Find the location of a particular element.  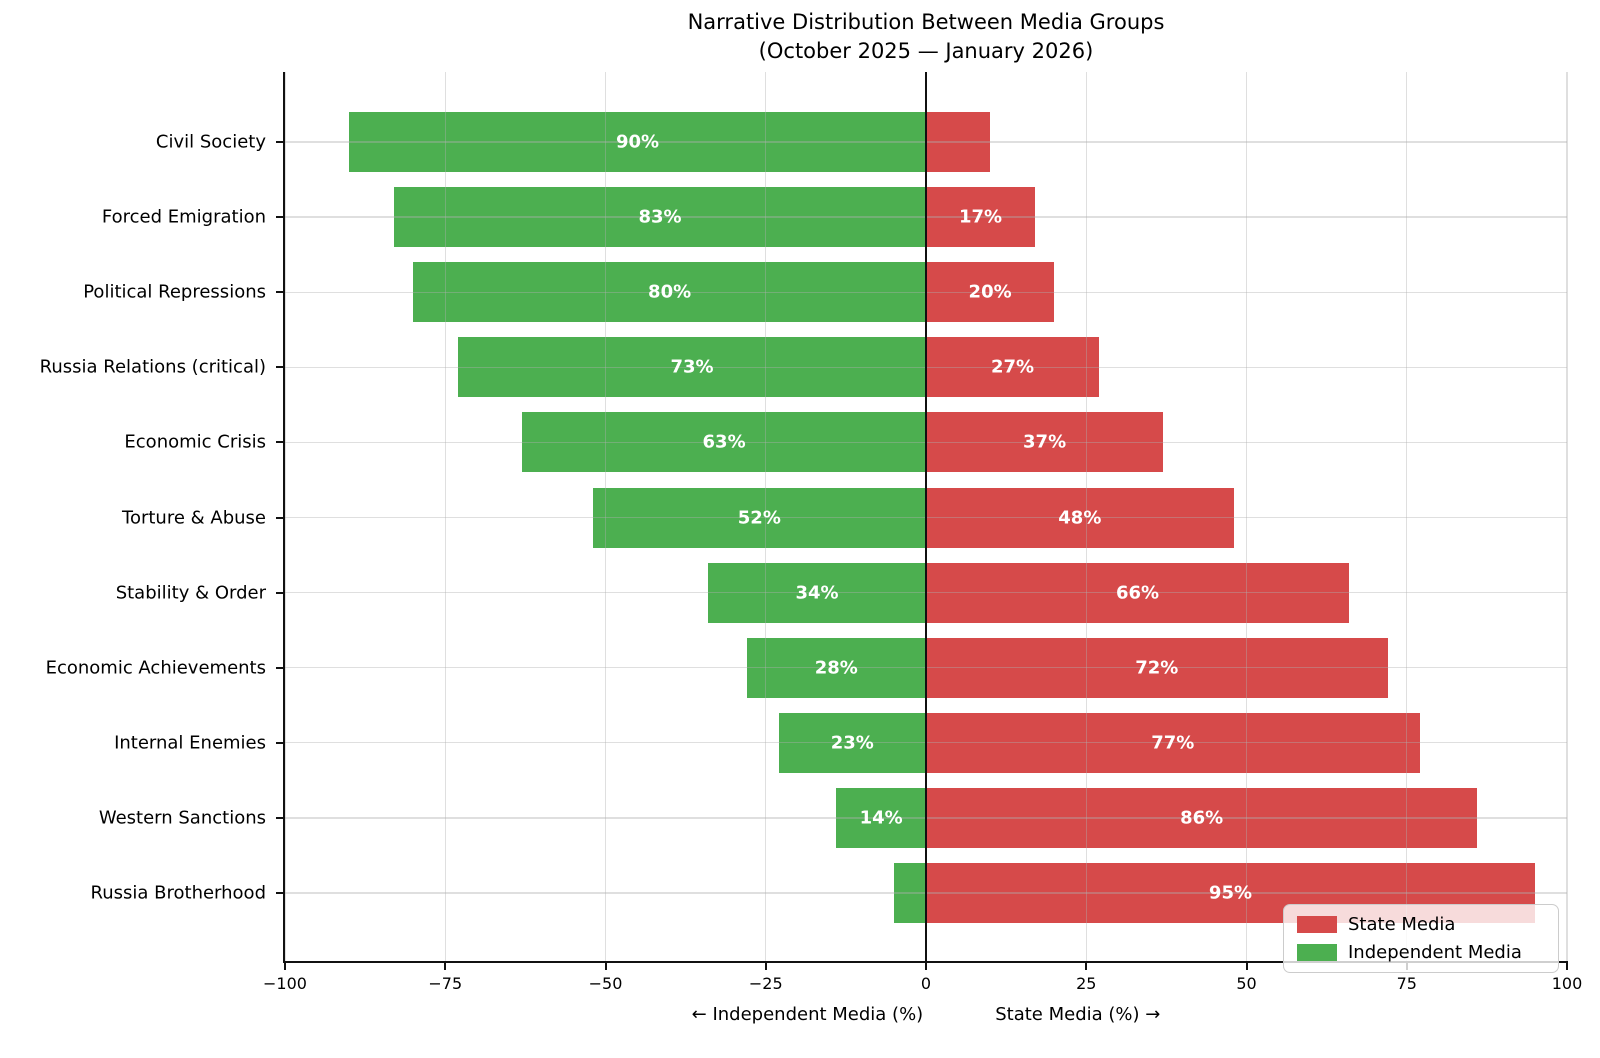

independent-bar-value-label: 63% is located at coordinates (724, 442).